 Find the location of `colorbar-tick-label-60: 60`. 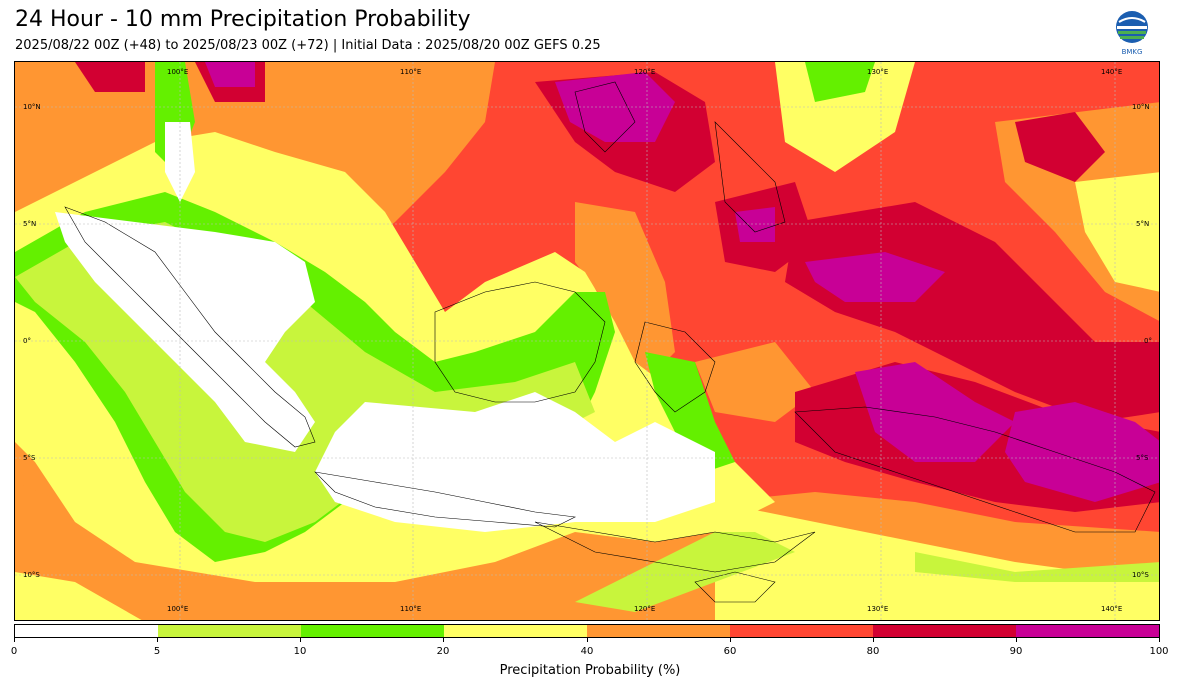

colorbar-tick-label-60: 60 is located at coordinates (730, 651).